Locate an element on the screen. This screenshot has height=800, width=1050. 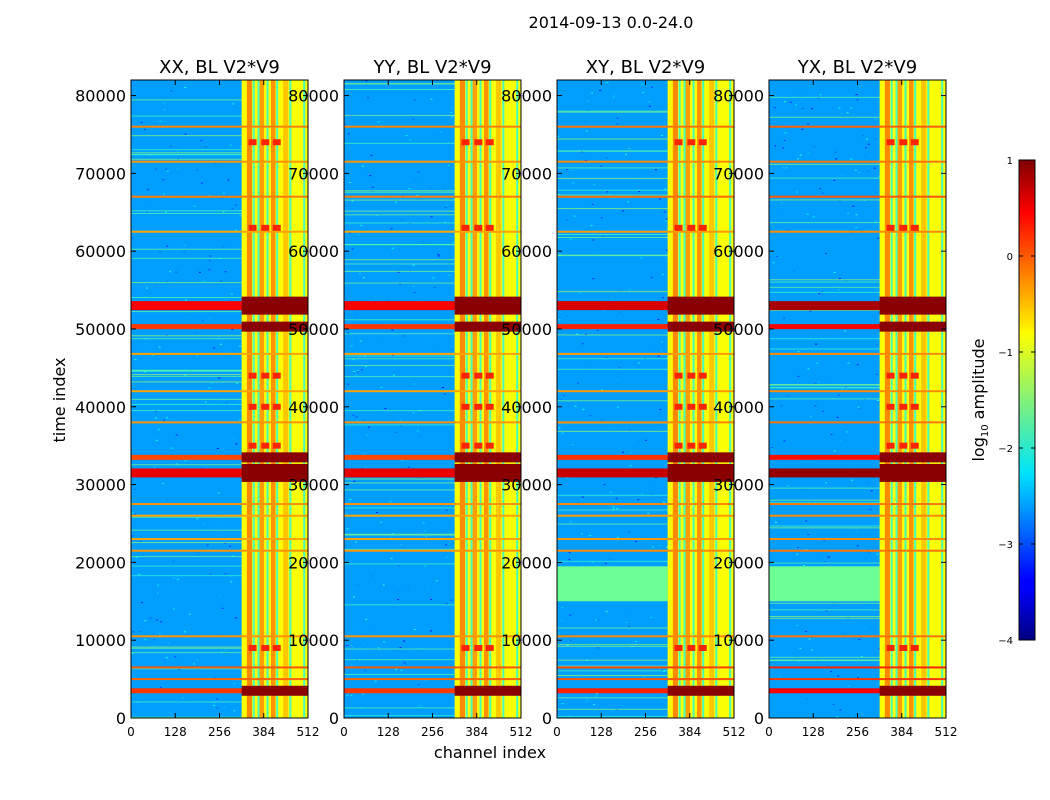
x-tick-label: 384 is located at coordinates (263, 732).